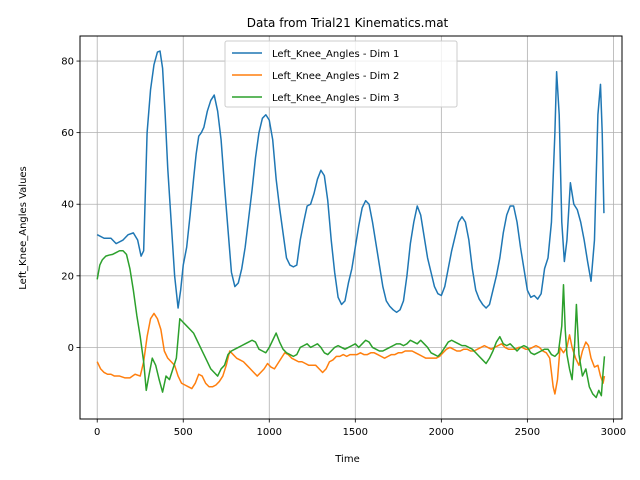  What do you see at coordinates (23, 228) in the screenshot?
I see `y-axis-label: Left_Knee_Angles Values` at bounding box center [23, 228].